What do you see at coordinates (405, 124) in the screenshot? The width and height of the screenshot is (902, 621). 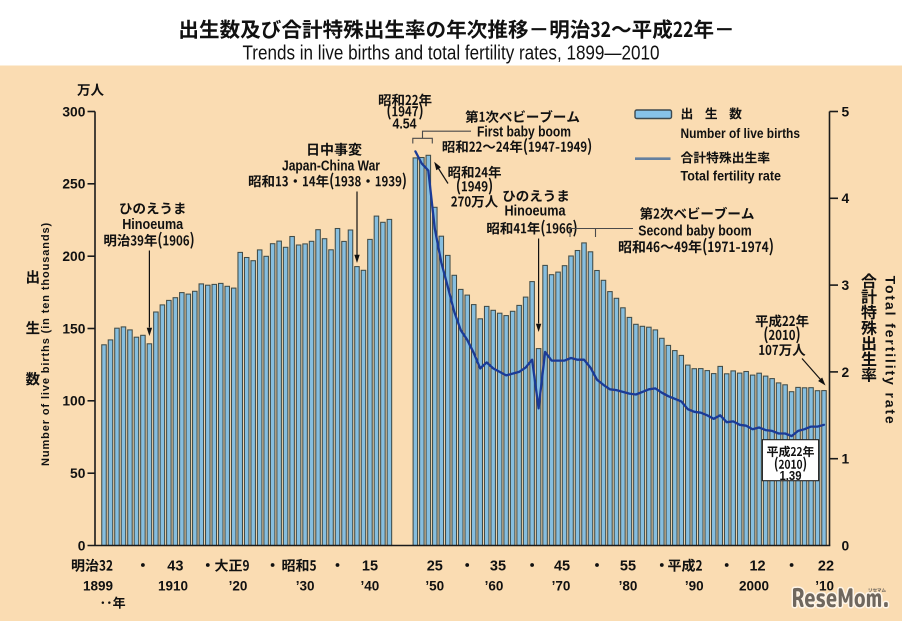 I see `svg-text: 4.54` at bounding box center [405, 124].